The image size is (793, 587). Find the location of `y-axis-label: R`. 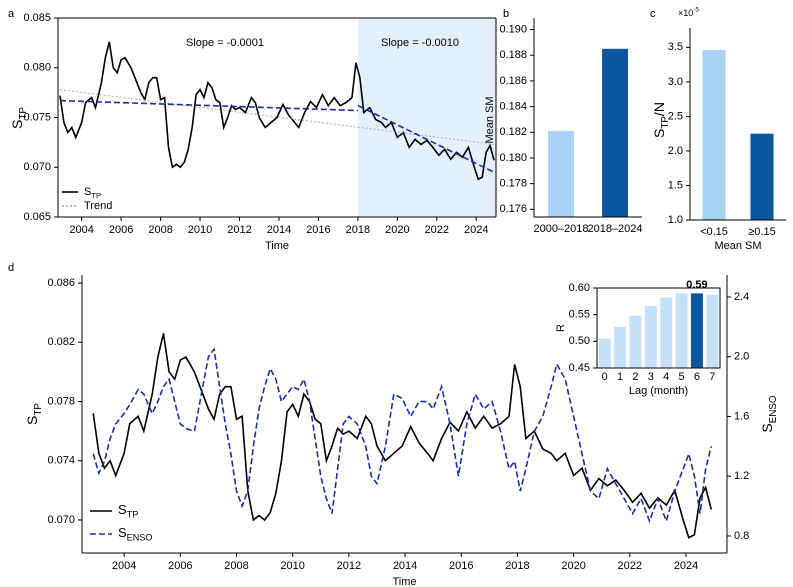

y-axis-label: R is located at coordinates (561, 328).